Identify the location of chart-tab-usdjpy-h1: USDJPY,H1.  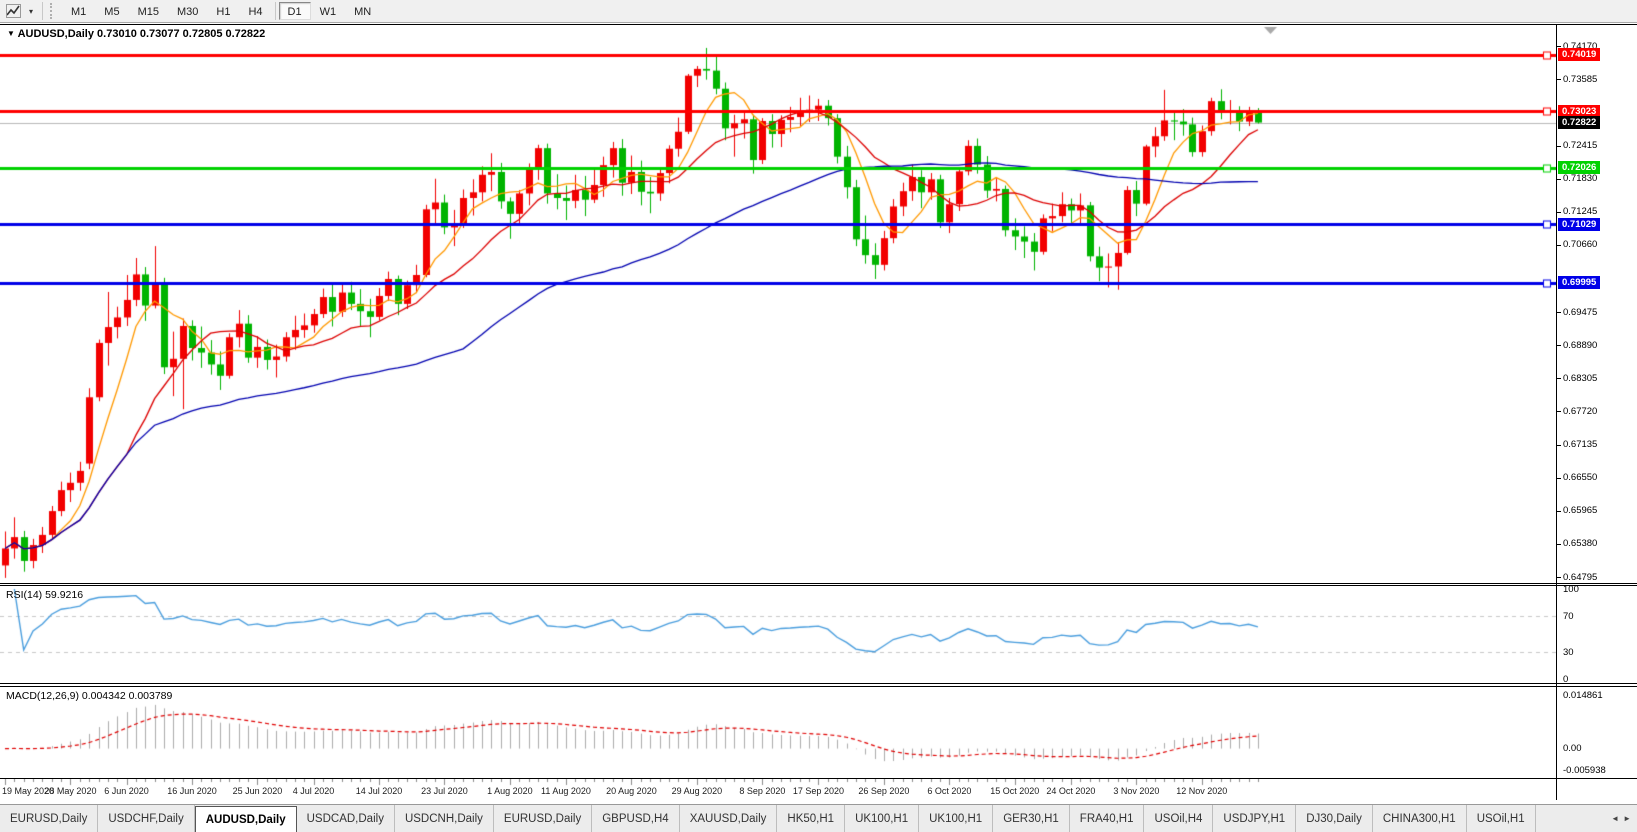
(1255, 818).